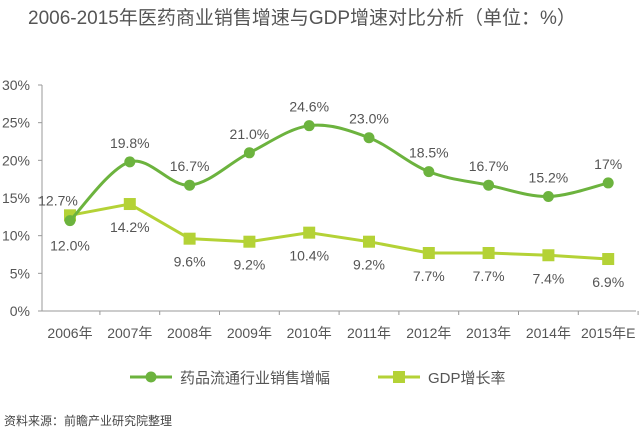  What do you see at coordinates (339, 231) in the screenshot?
I see `series-line` at bounding box center [339, 231].